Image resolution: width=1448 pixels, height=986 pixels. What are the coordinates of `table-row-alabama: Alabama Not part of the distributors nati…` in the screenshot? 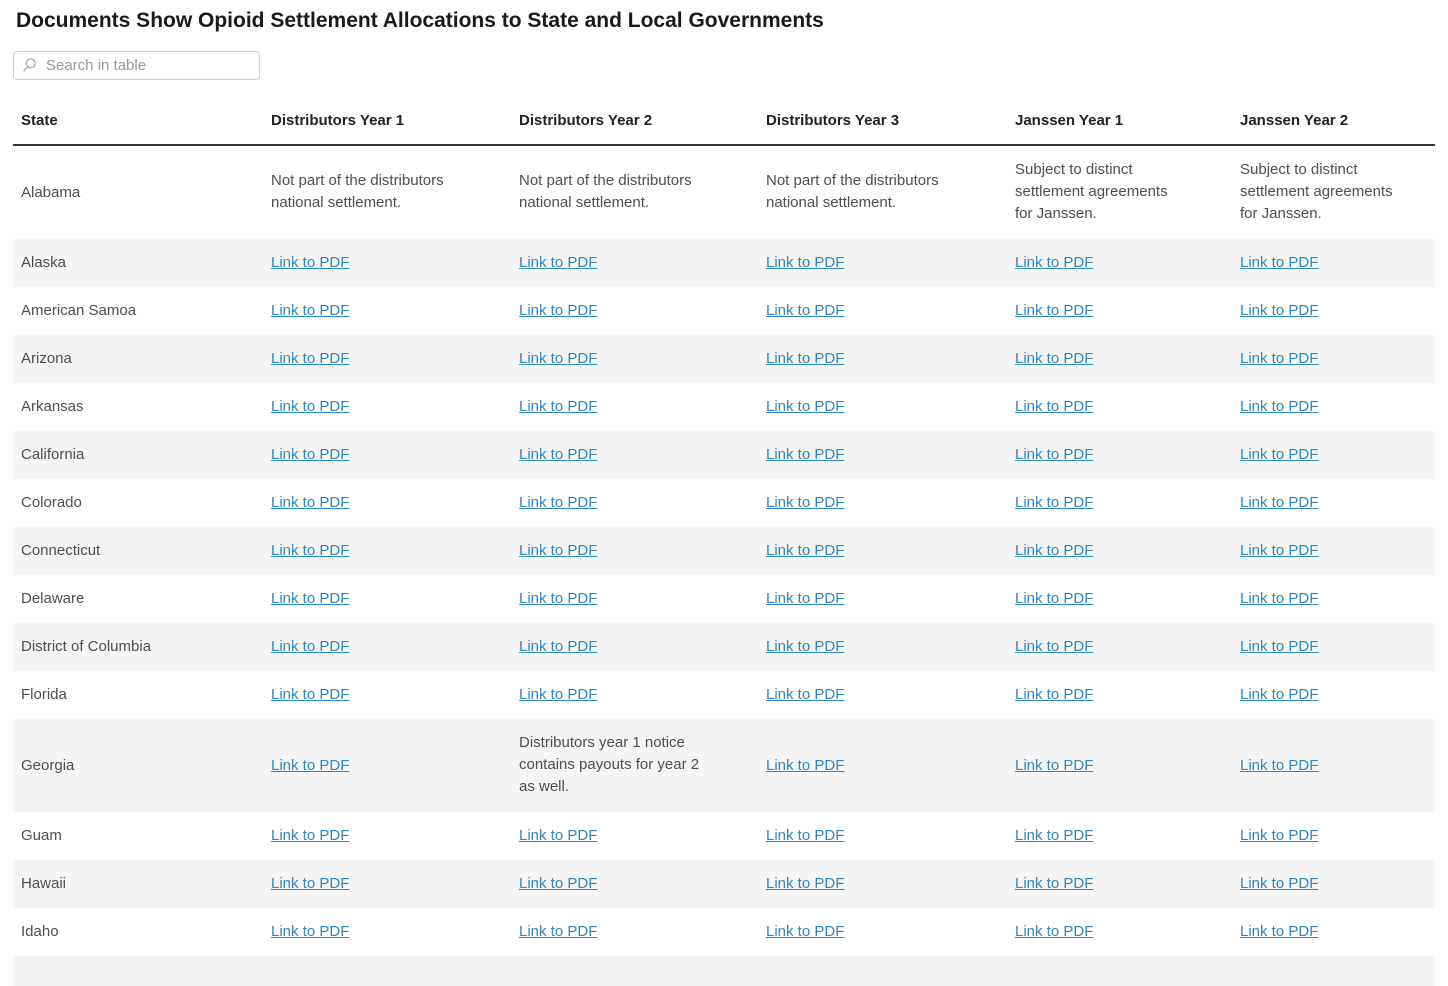 It's located at (724, 192).